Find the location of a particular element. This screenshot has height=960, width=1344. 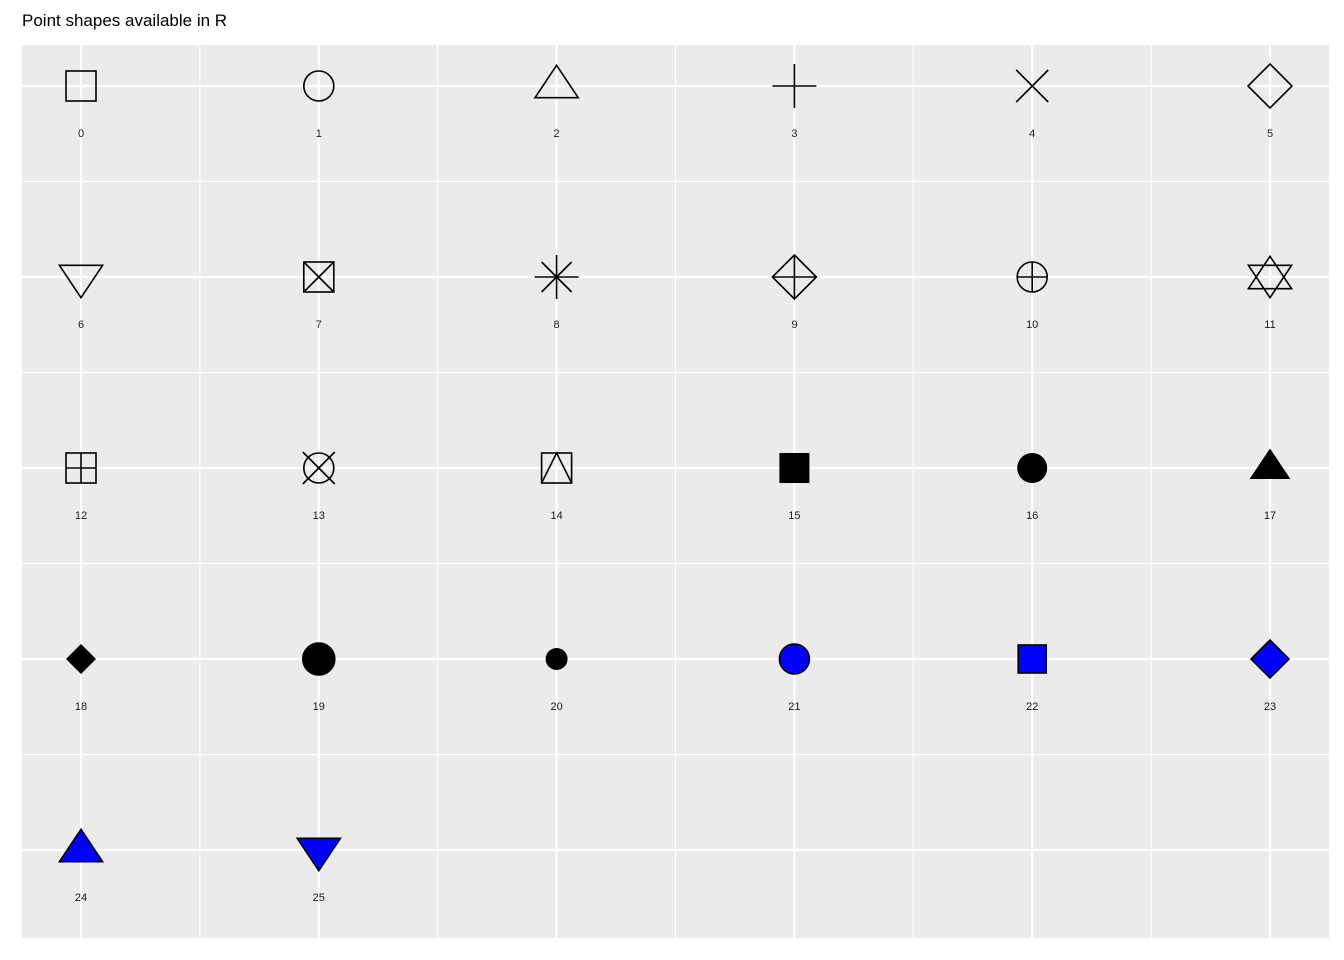

shape-label: 9 is located at coordinates (794, 325).